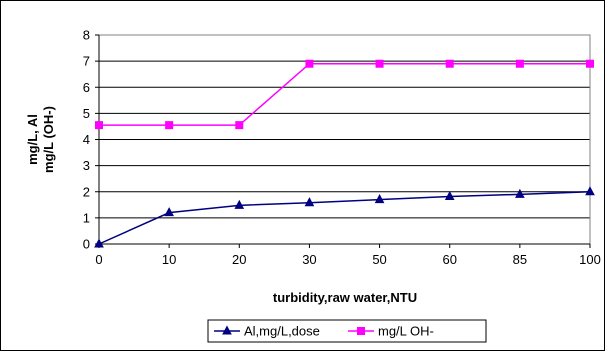 This screenshot has height=356, width=605. What do you see at coordinates (86, 35) in the screenshot?
I see `y-tick-label: 8` at bounding box center [86, 35].